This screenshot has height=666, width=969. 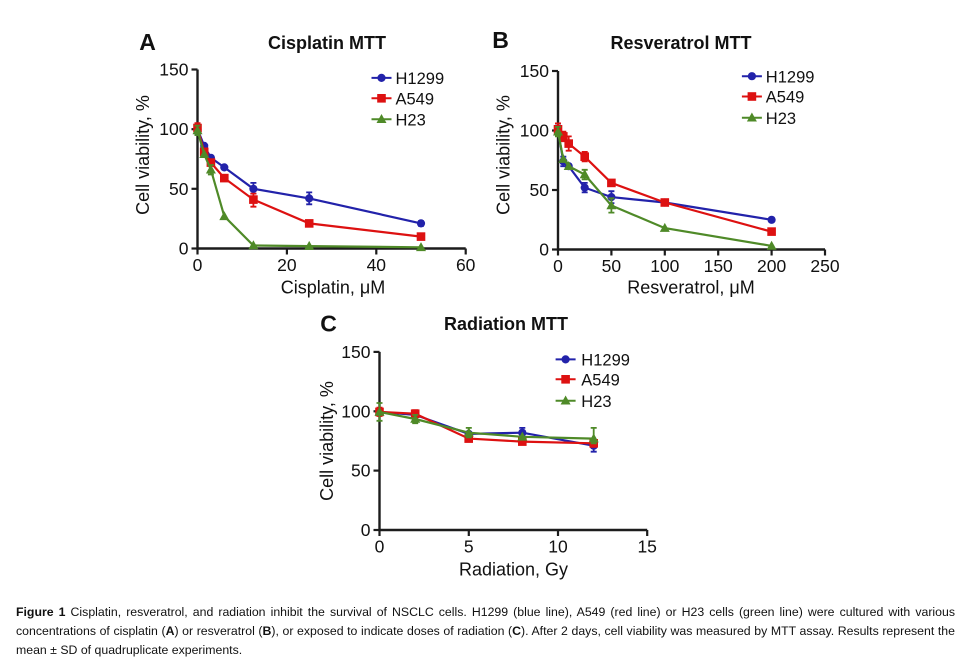 I want to click on svg-text: Cisplatin, μM, so click(x=333, y=288).